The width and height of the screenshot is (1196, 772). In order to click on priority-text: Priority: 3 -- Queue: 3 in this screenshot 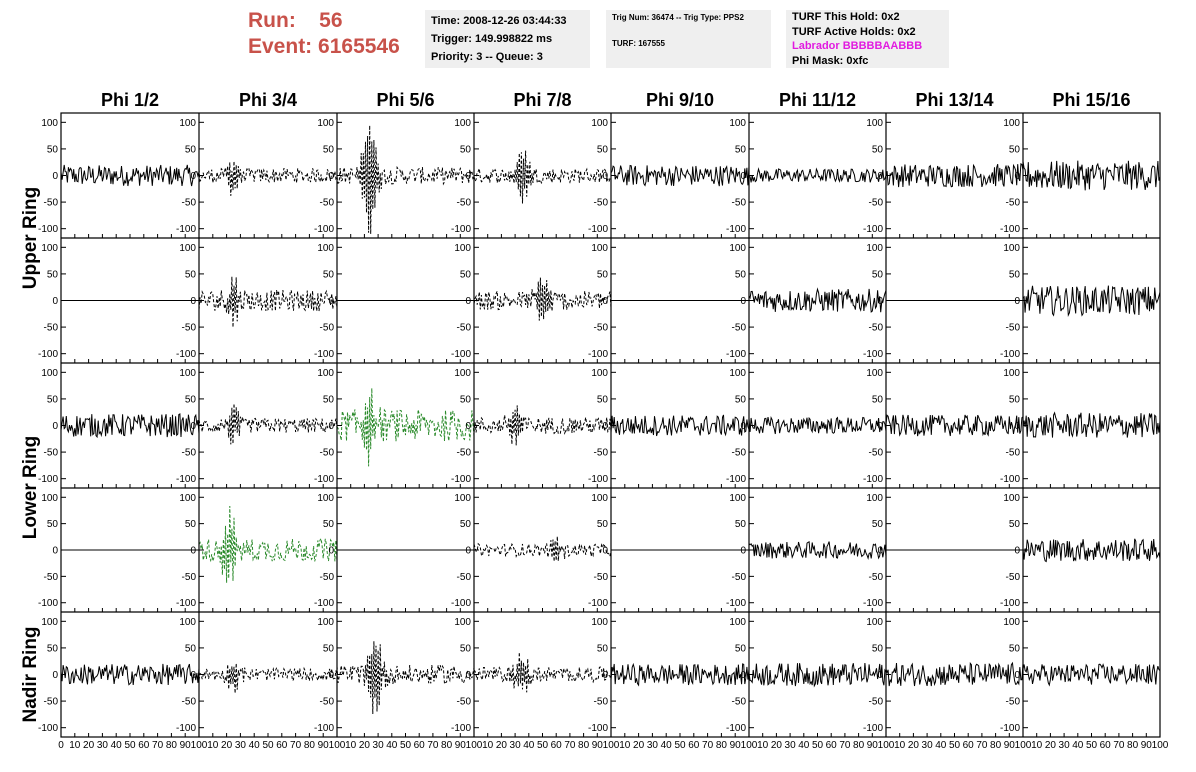, I will do `click(487, 57)`.